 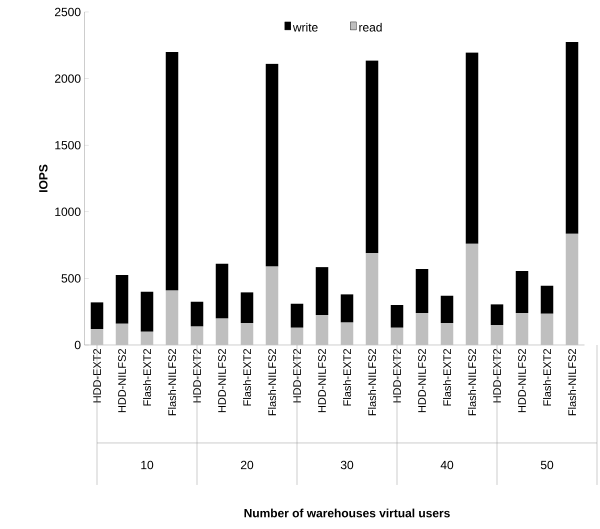 I want to click on y-axis-title: IOPS, so click(x=43, y=178).